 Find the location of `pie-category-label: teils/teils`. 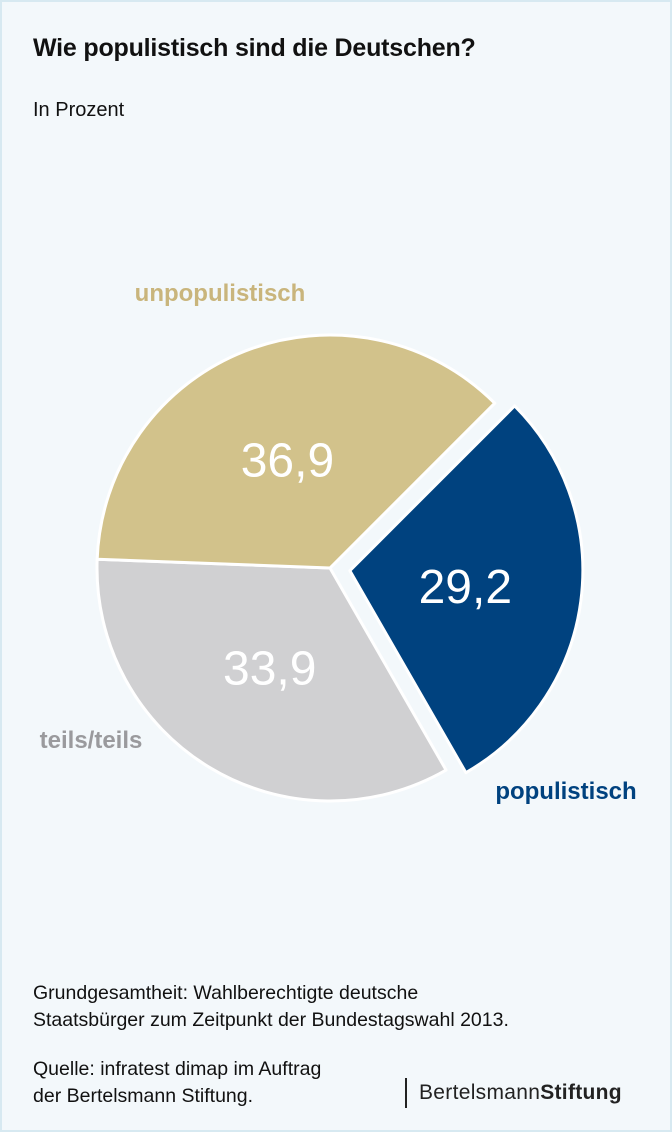

pie-category-label: teils/teils is located at coordinates (91, 740).